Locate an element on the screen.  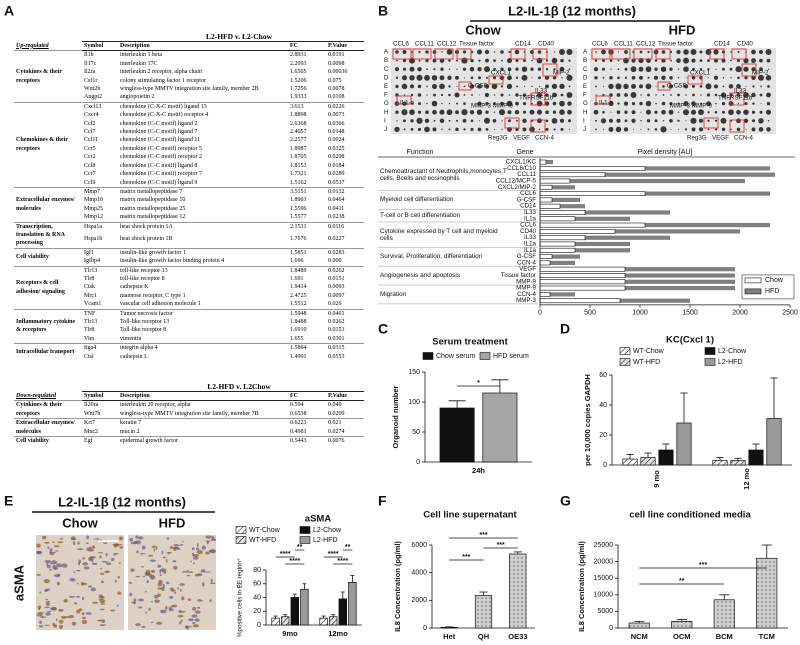
x-tick-label: OCM is located at coordinates (682, 636).